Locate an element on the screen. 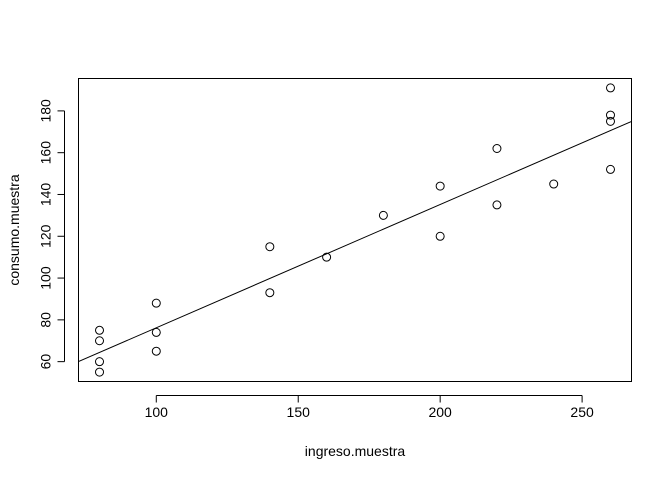 Image resolution: width=672 pixels, height=480 pixels. x-axis-title: ingreso.muestra is located at coordinates (355, 451).